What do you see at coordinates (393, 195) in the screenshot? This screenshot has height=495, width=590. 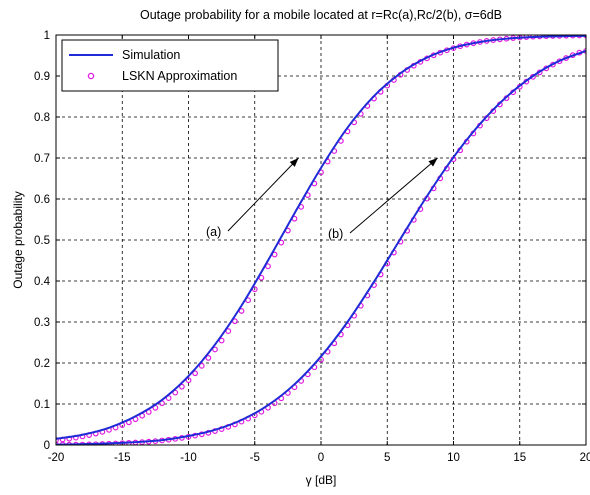 I see `annotation-arrow-b` at bounding box center [393, 195].